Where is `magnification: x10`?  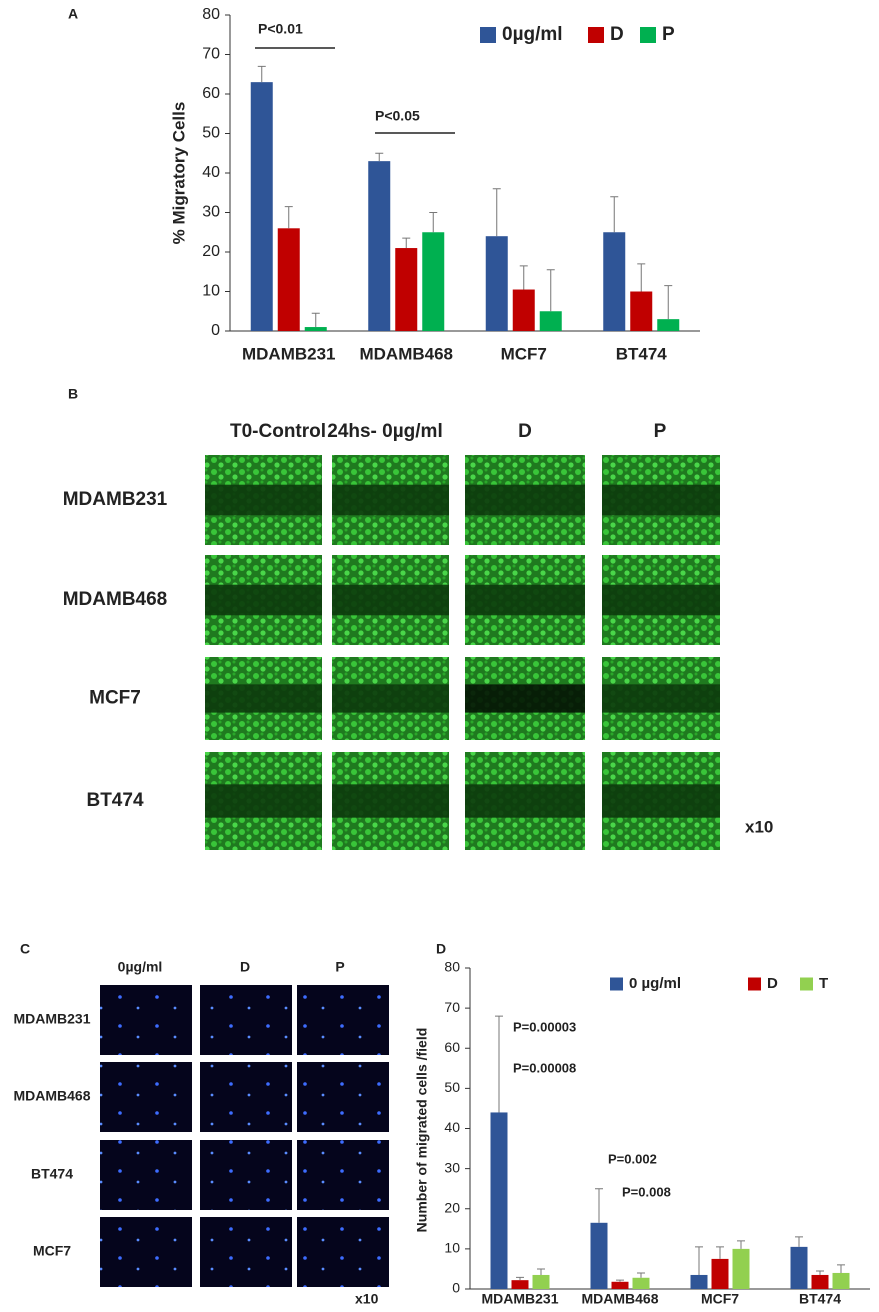 magnification: x10 is located at coordinates (759, 826).